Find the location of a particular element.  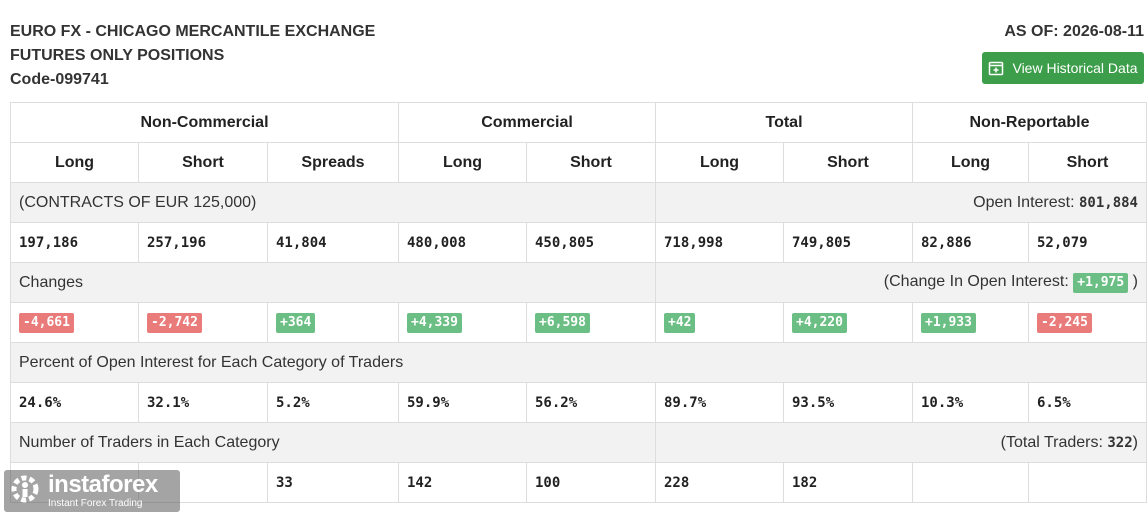

percent-cell: 59.9% is located at coordinates (462, 402).